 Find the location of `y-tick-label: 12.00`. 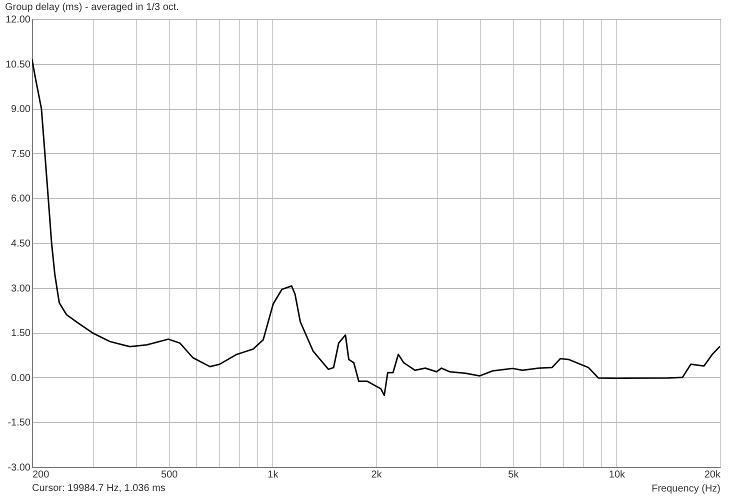

y-tick-label: 12.00 is located at coordinates (18, 20).